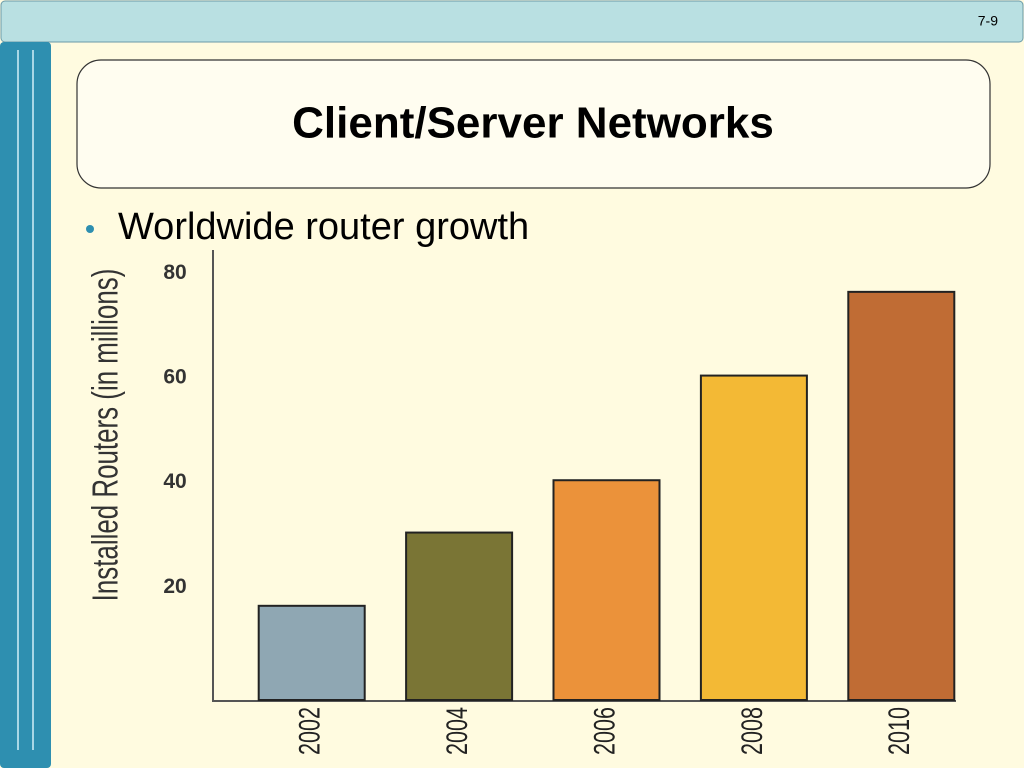 This screenshot has height=768, width=1024. Describe the element at coordinates (90, 229) in the screenshot. I see `bullet-dot` at that location.